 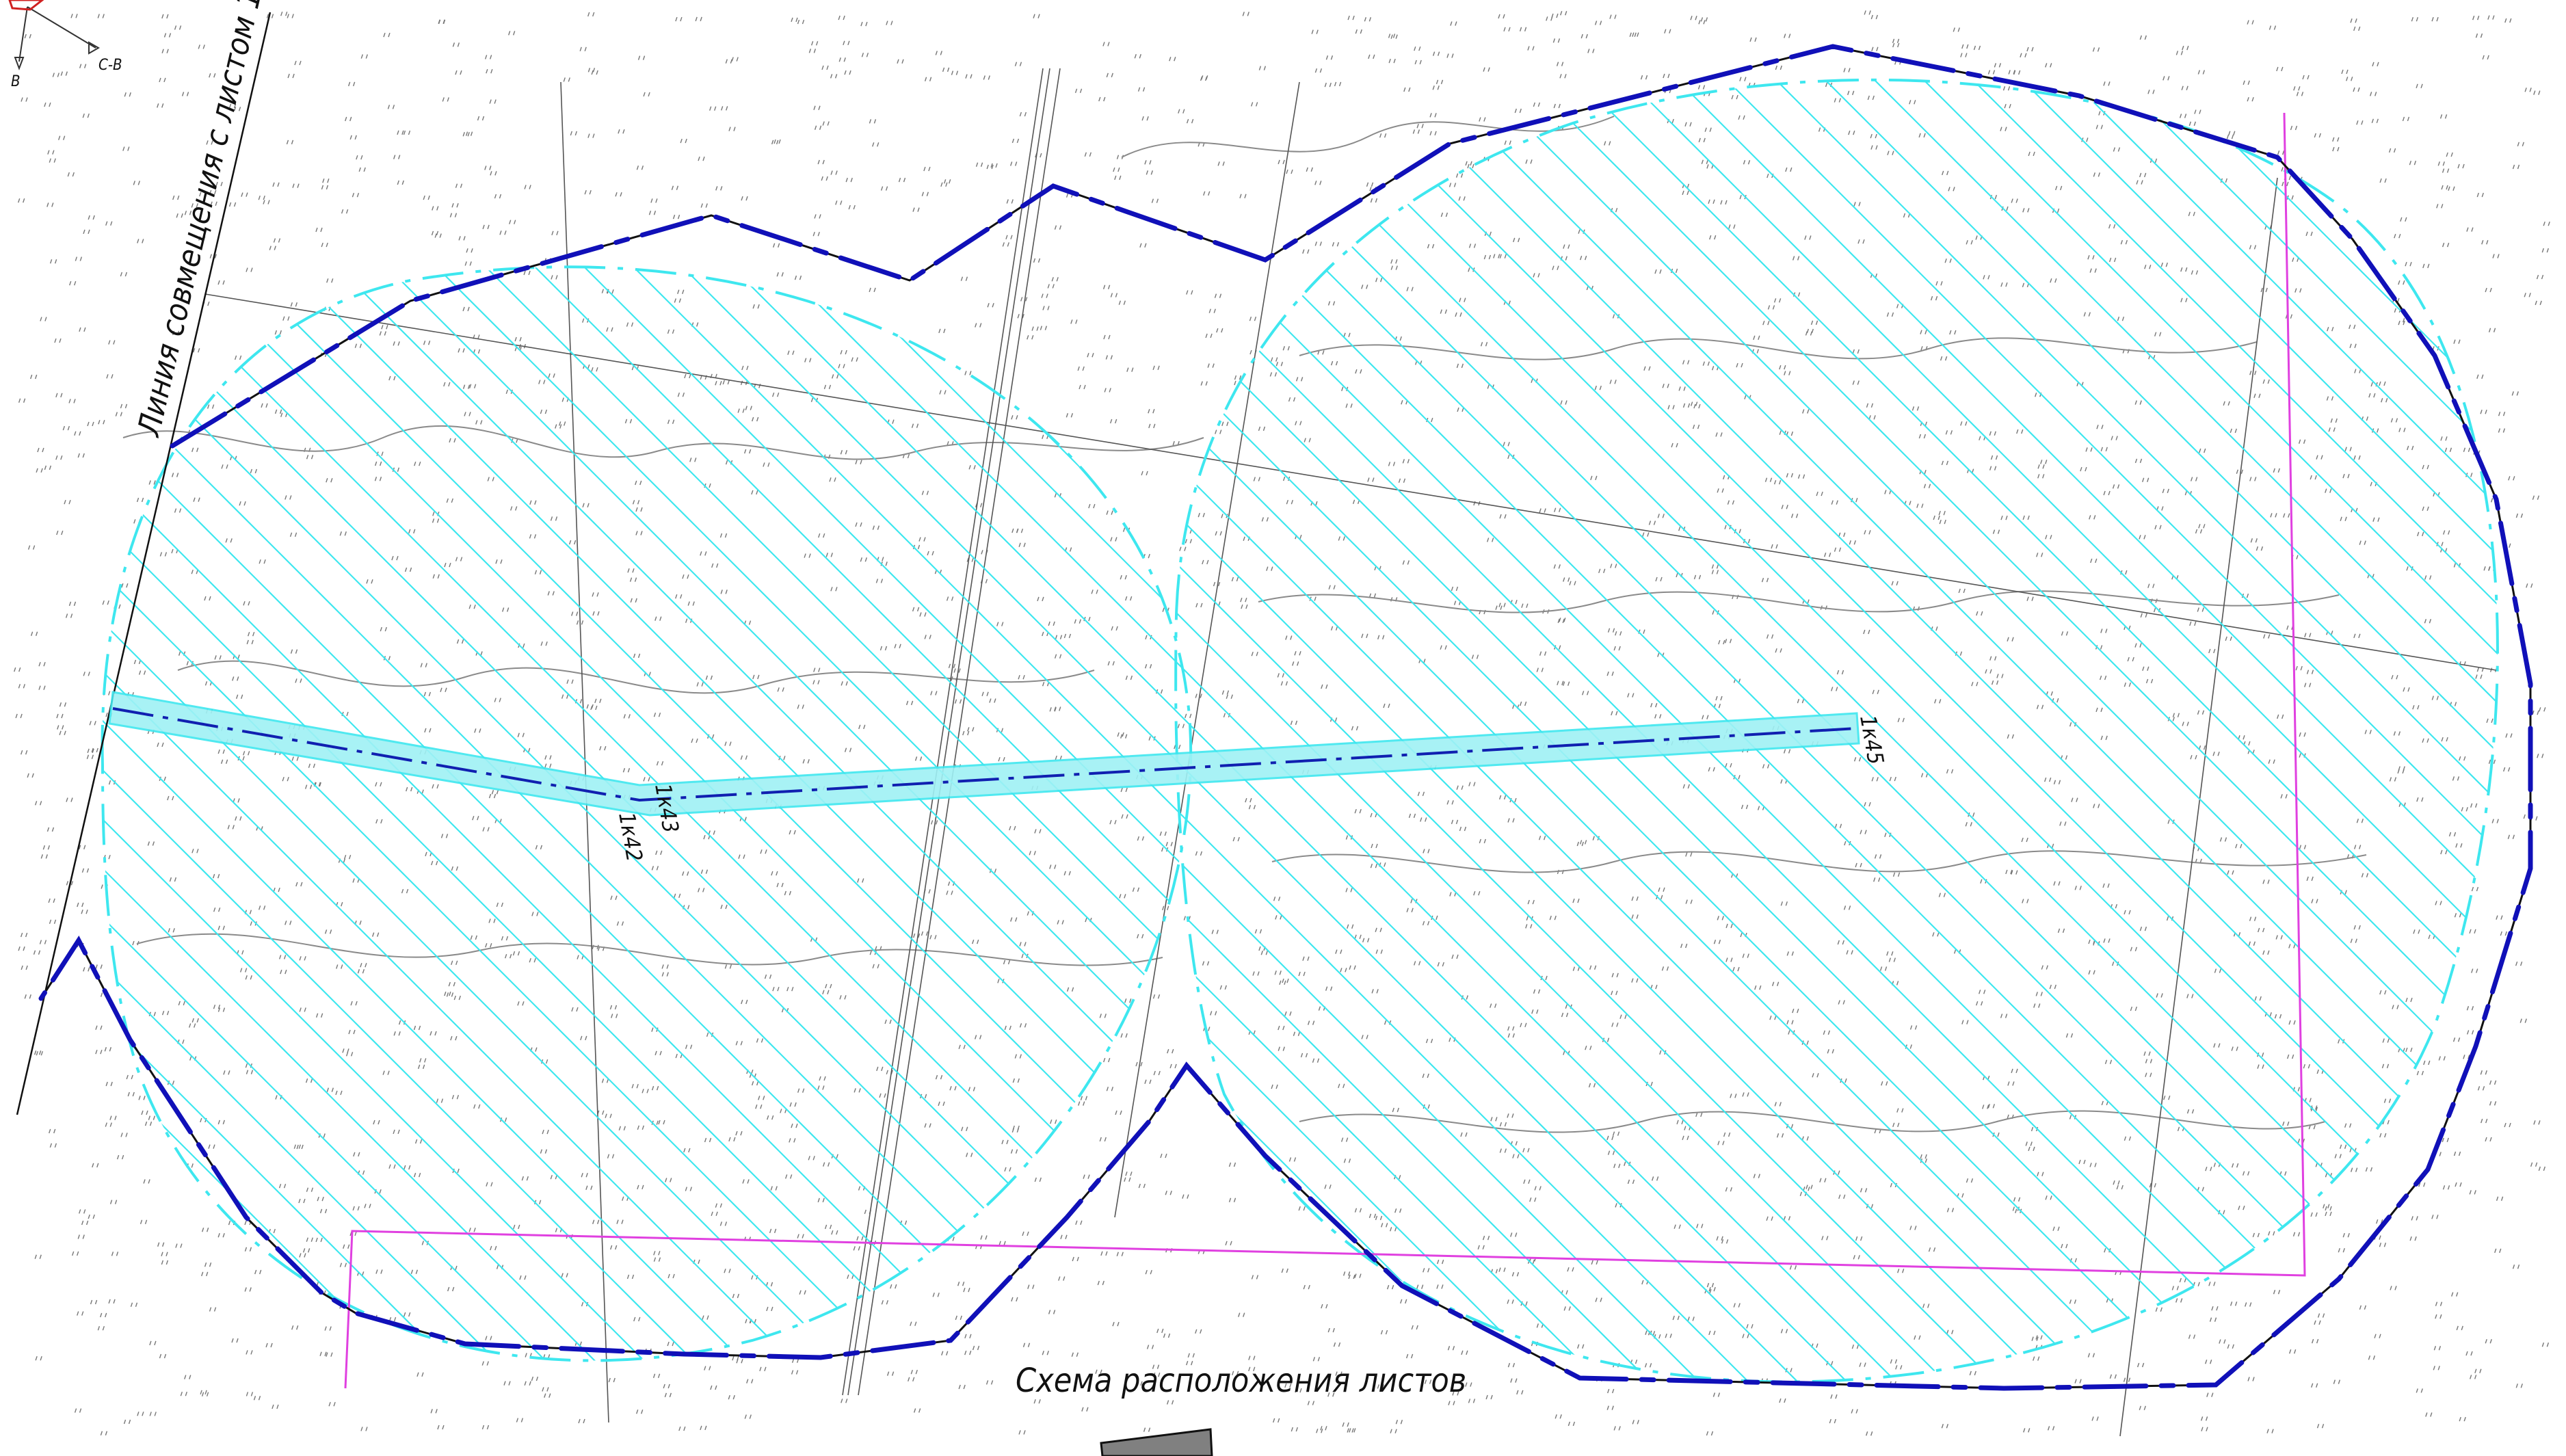 I want to click on pipeline-corridor, so click(x=984, y=754).